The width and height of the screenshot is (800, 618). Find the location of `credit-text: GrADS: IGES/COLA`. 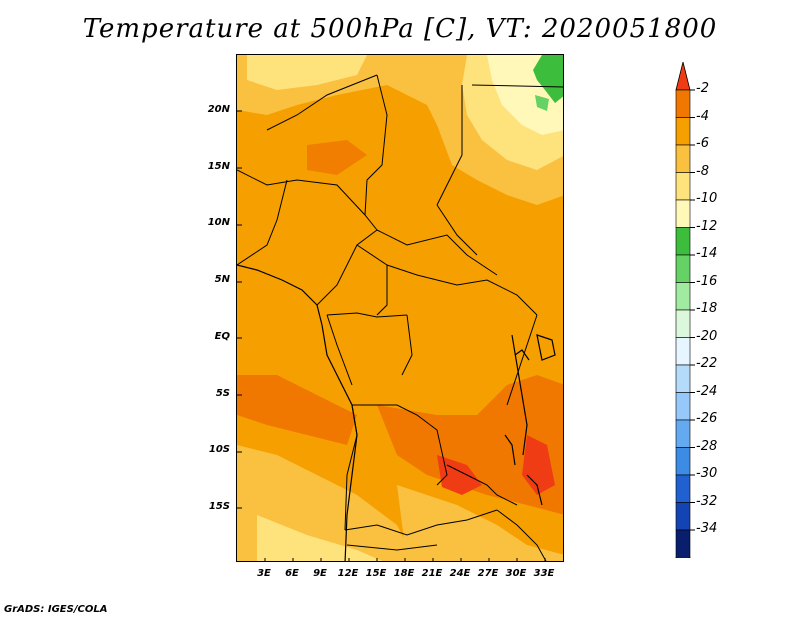

credit-text: GrADS: IGES/COLA is located at coordinates (56, 609).